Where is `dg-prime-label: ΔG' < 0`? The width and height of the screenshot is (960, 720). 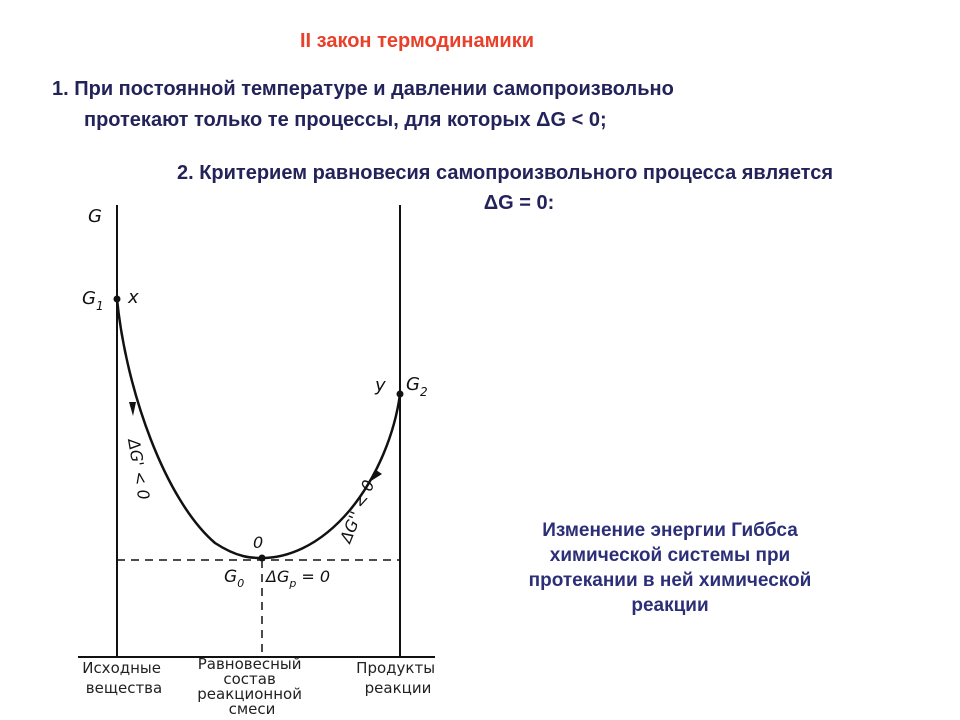 dg-prime-label: ΔG' < 0 is located at coordinates (139, 468).